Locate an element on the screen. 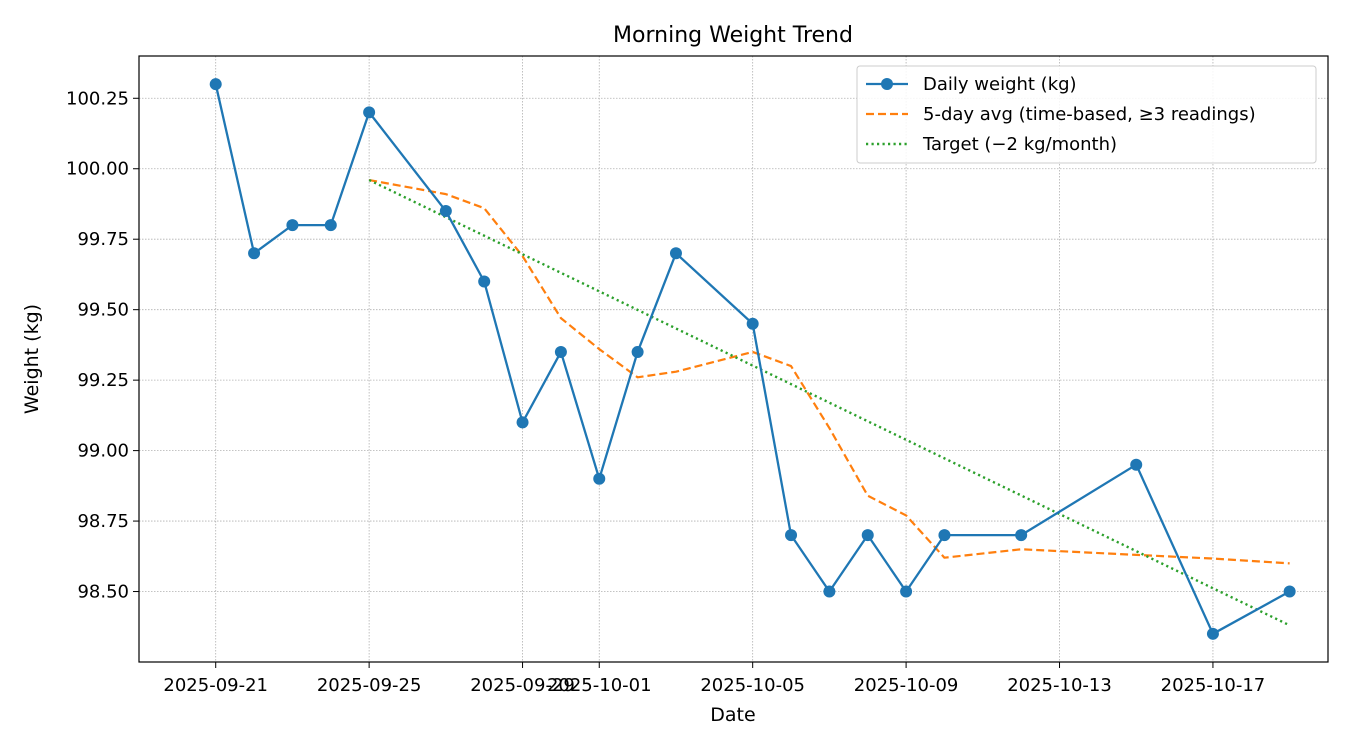  legend-label-0: Daily weight (kg) is located at coordinates (1000, 84).